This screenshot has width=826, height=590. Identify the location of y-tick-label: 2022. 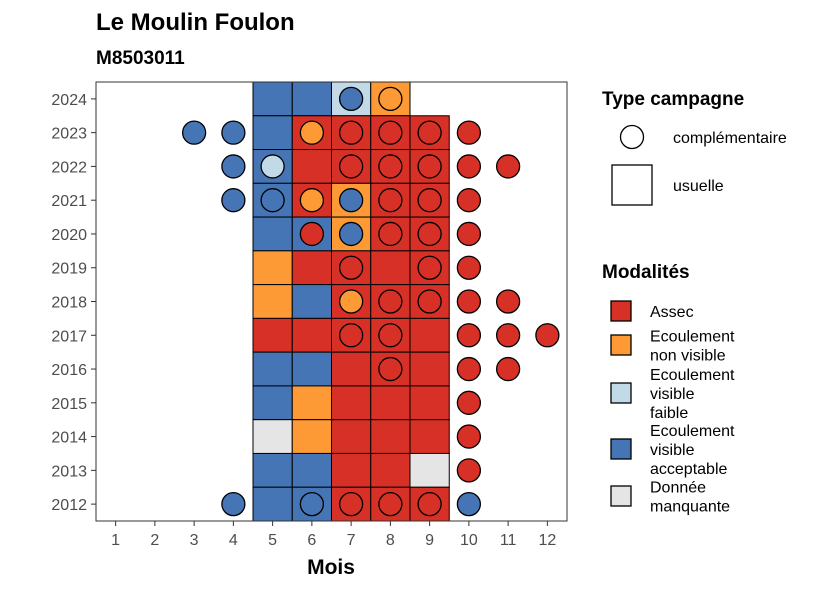
(69, 167).